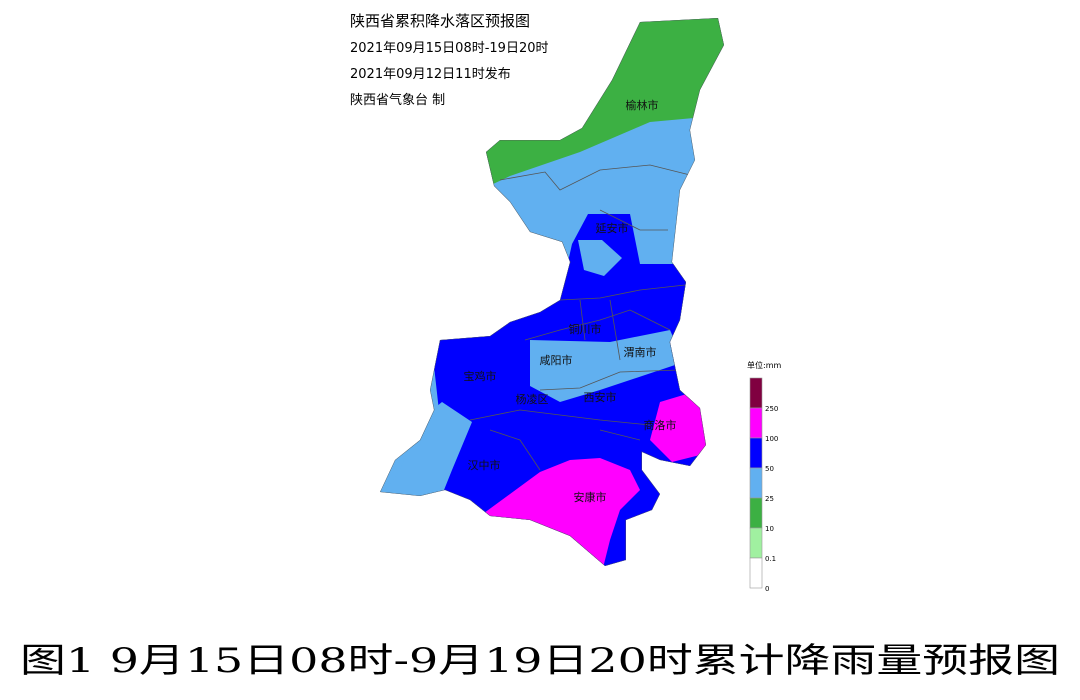  Describe the element at coordinates (770, 559) in the screenshot. I see `legend-tick-label: 0.1` at that location.